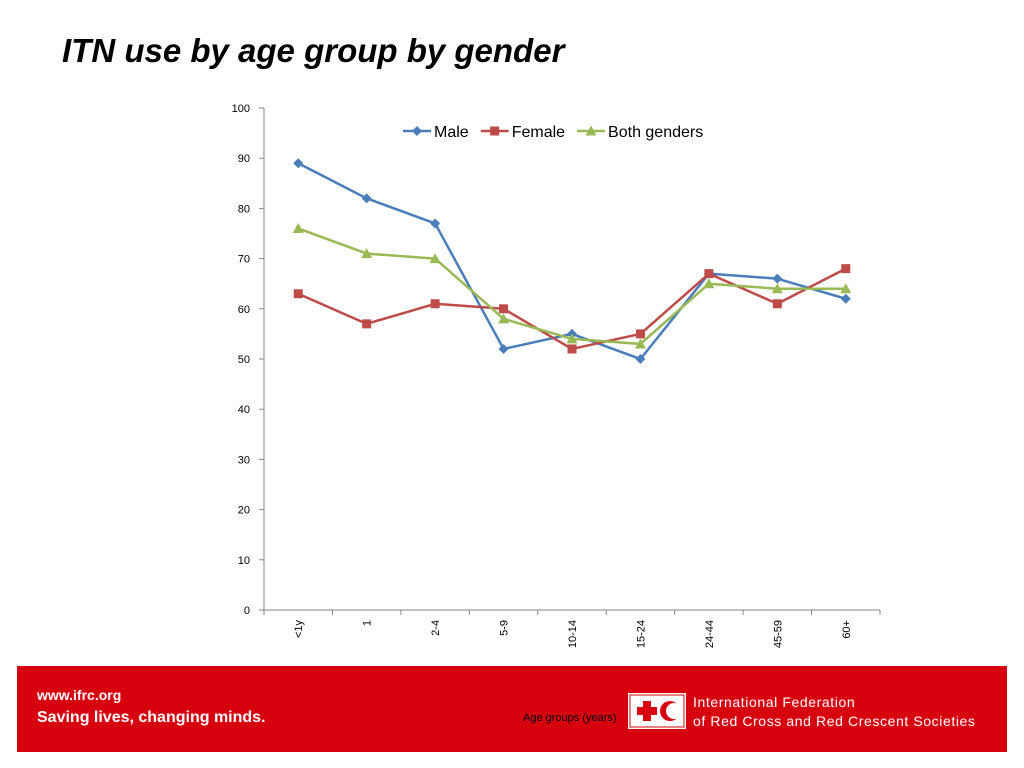 This screenshot has width=1024, height=768. Describe the element at coordinates (570, 718) in the screenshot. I see `x-axis-title: Age groups (years)` at that location.